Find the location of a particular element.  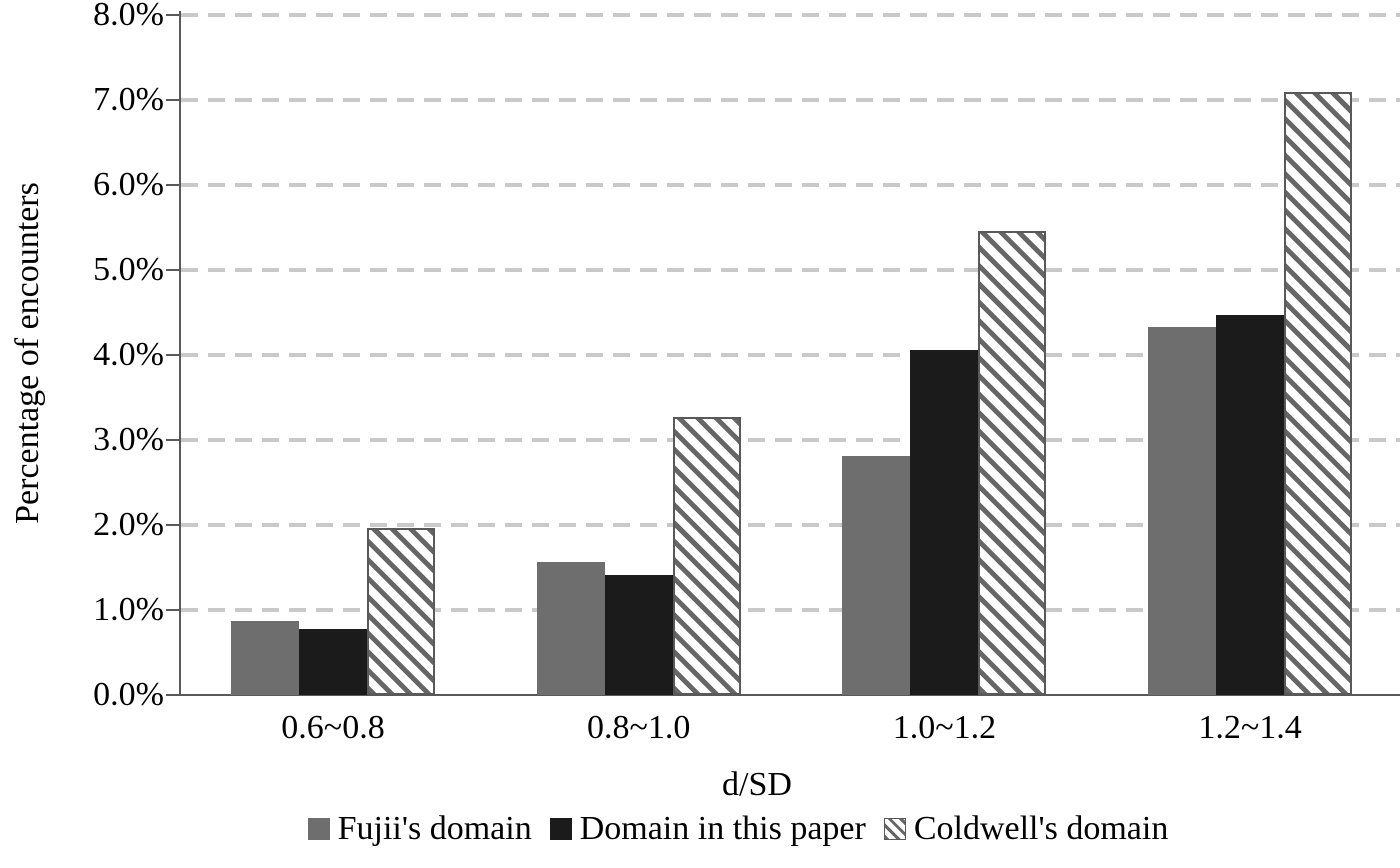

gridline-6.0% is located at coordinates (790, 185).